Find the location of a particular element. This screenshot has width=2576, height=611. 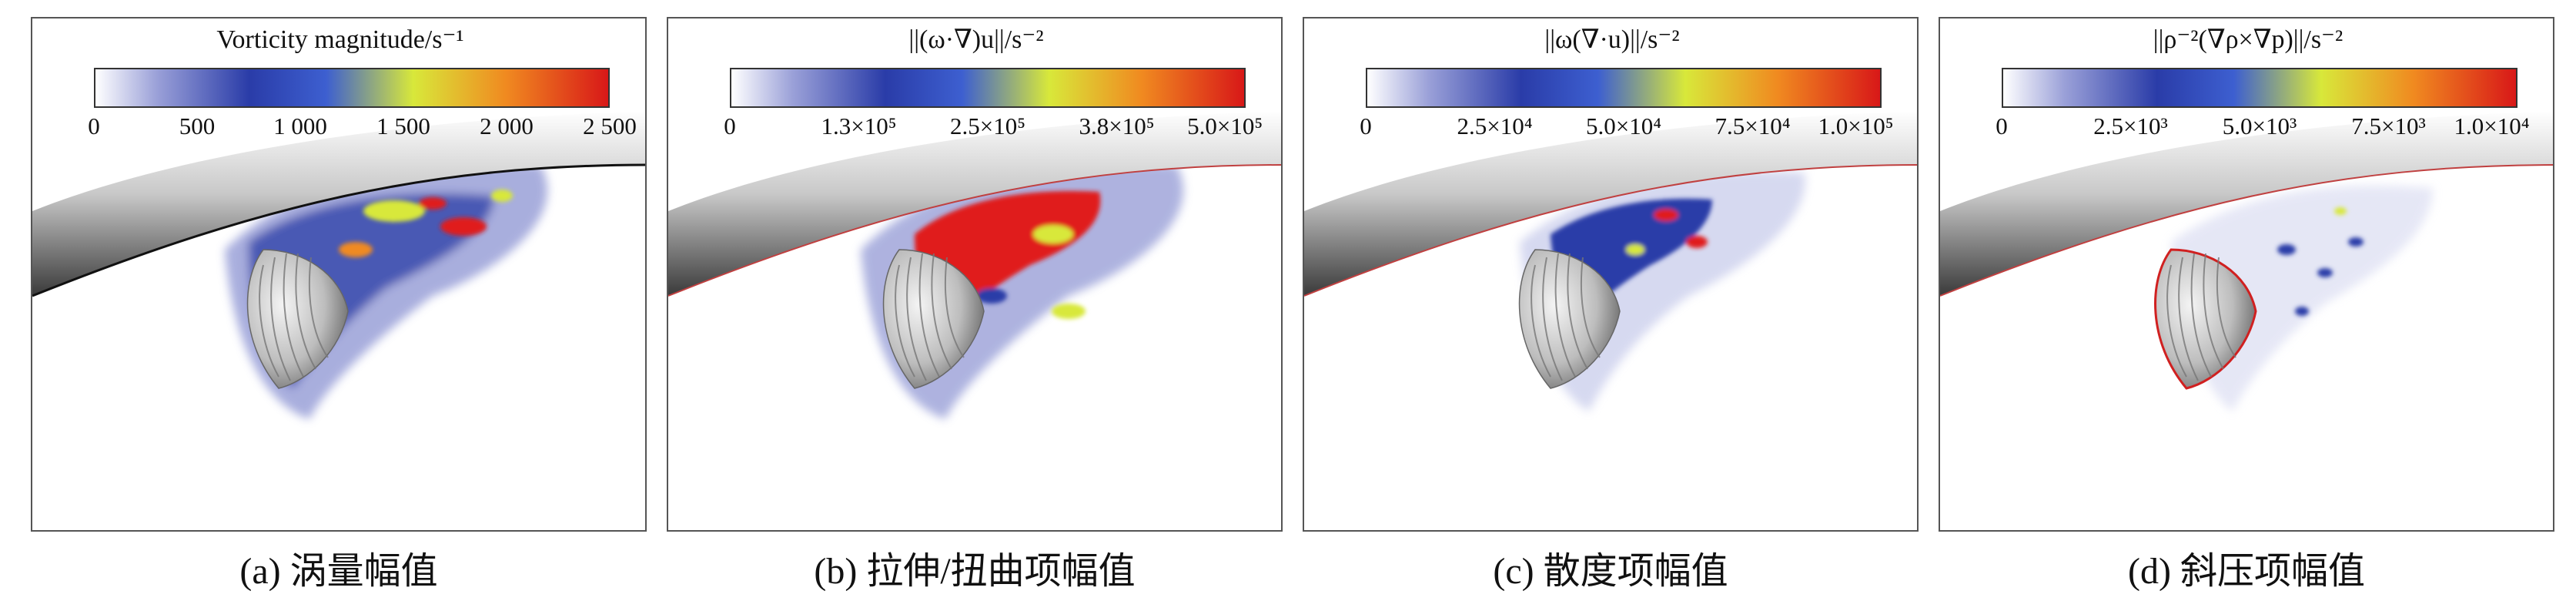

tick-label: 1.0×10⁵ is located at coordinates (1856, 125).